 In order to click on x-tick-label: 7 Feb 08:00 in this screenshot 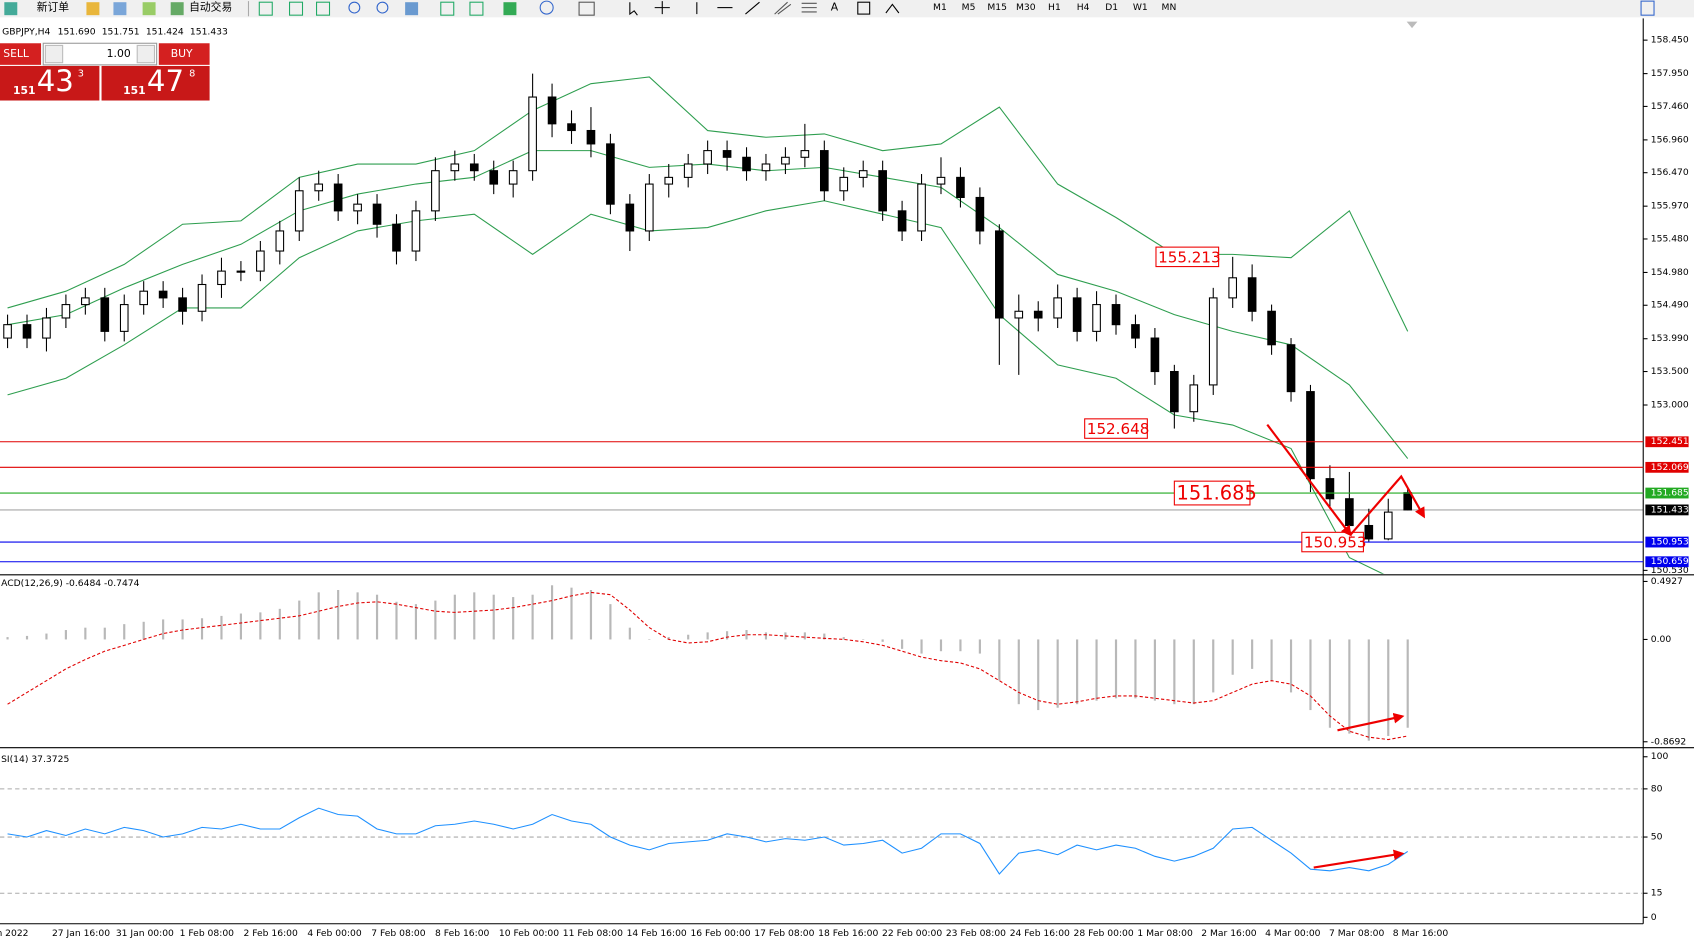, I will do `click(398, 933)`.